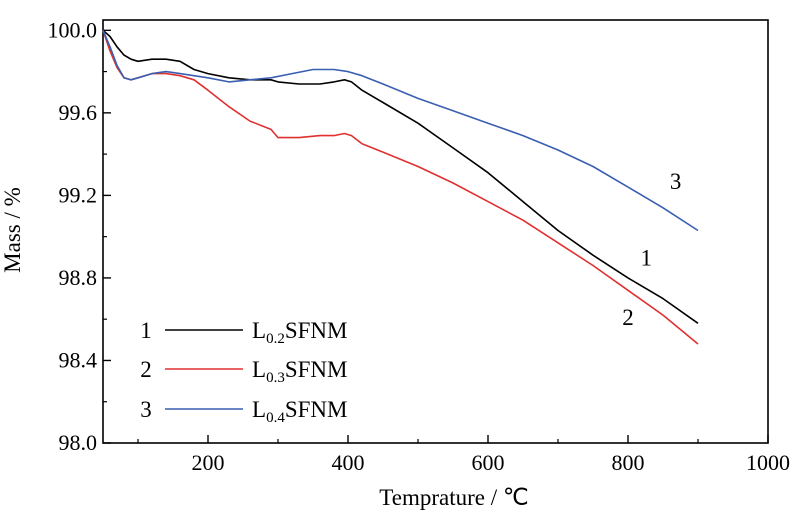 This screenshot has width=800, height=514. What do you see at coordinates (78, 359) in the screenshot?
I see `y-tick-label: 98.4` at bounding box center [78, 359].